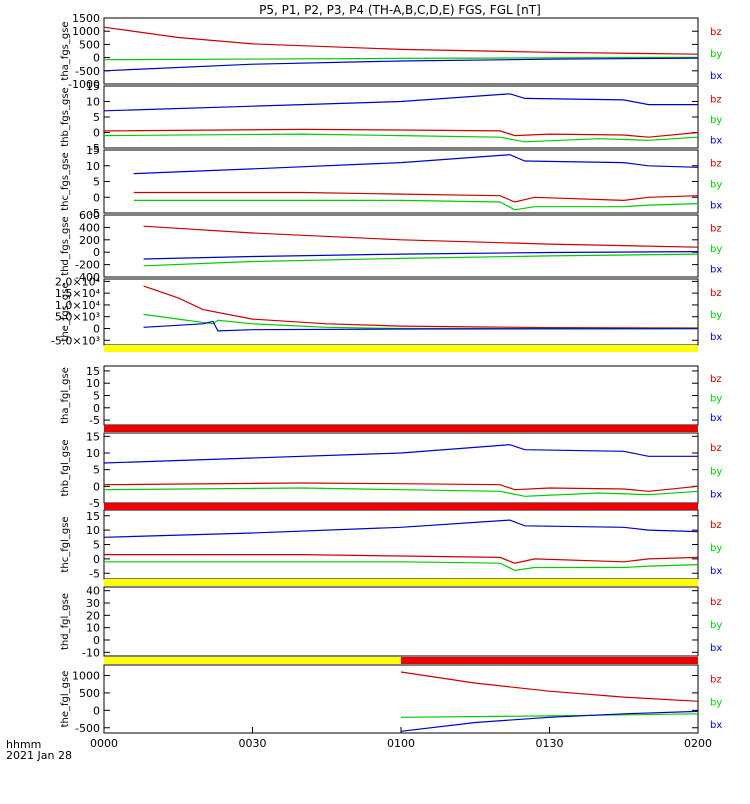 The width and height of the screenshot is (750, 804). Describe the element at coordinates (87, 277) in the screenshot. I see `y-tick-label: -400` at that location.